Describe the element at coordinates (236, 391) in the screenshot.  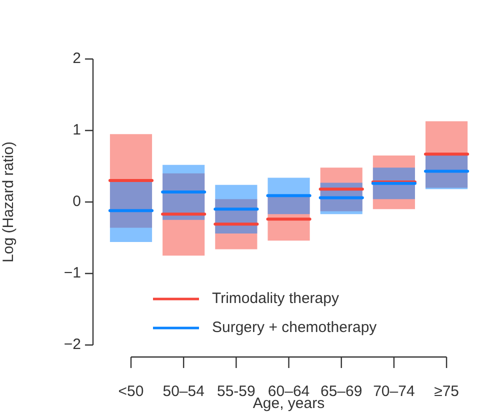
I see `x-tick-label: 55-59` at that location.